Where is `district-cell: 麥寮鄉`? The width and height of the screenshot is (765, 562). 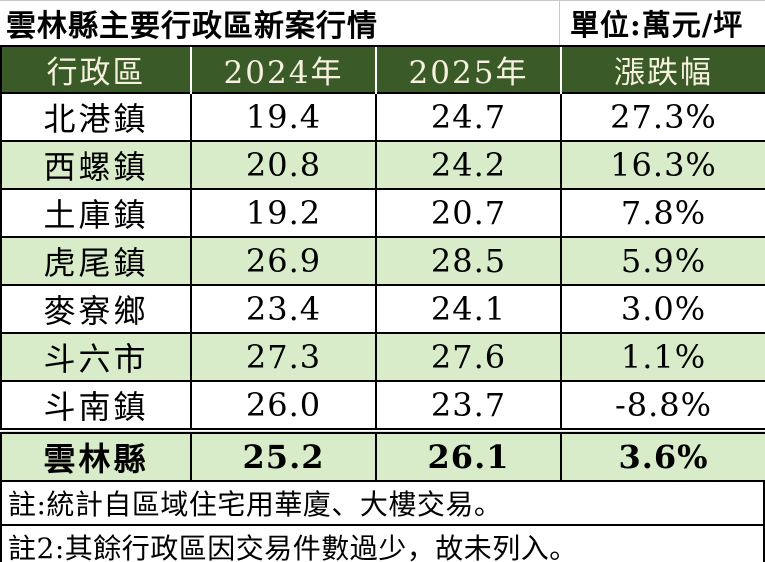
district-cell: 麥寮鄉 is located at coordinates (96, 309).